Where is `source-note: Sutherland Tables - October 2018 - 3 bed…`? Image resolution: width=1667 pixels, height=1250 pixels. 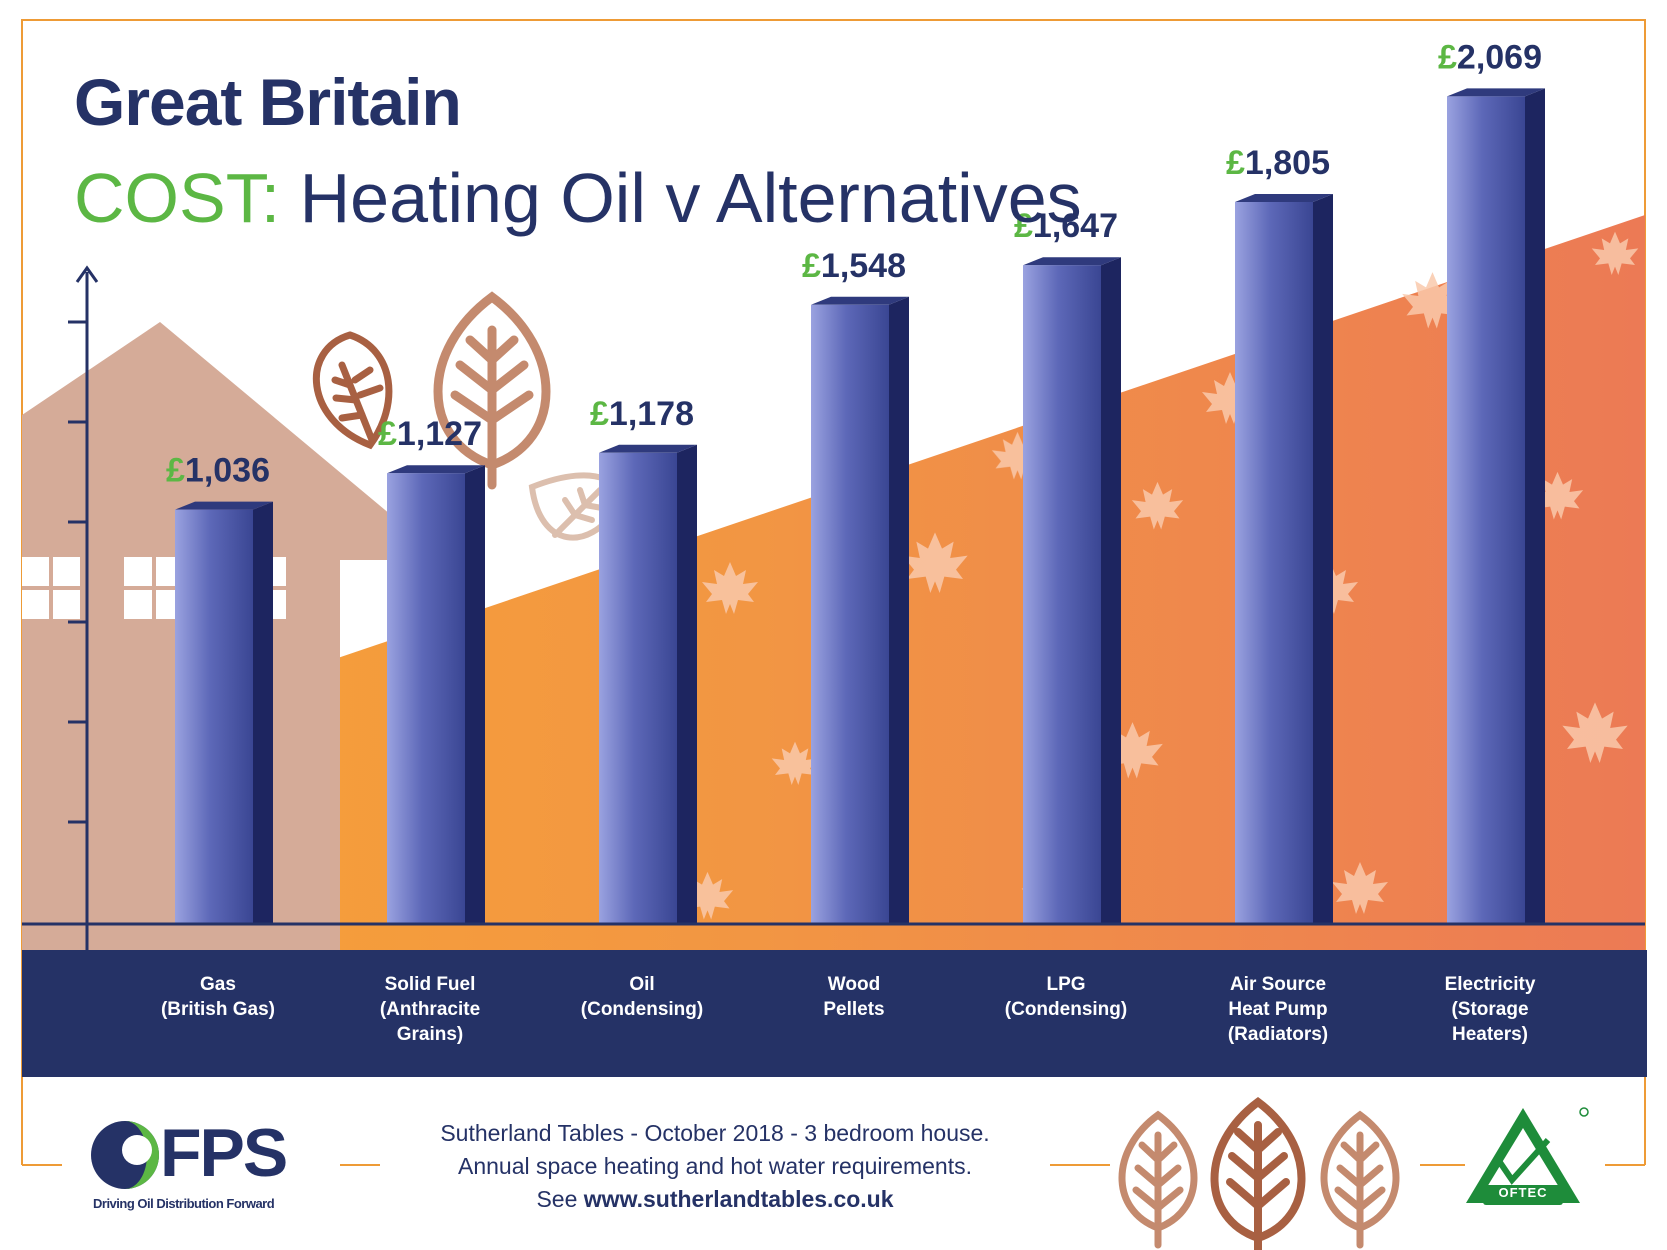
source-note: Sutherland Tables - October 2018 - 3 bed… is located at coordinates (715, 1166).